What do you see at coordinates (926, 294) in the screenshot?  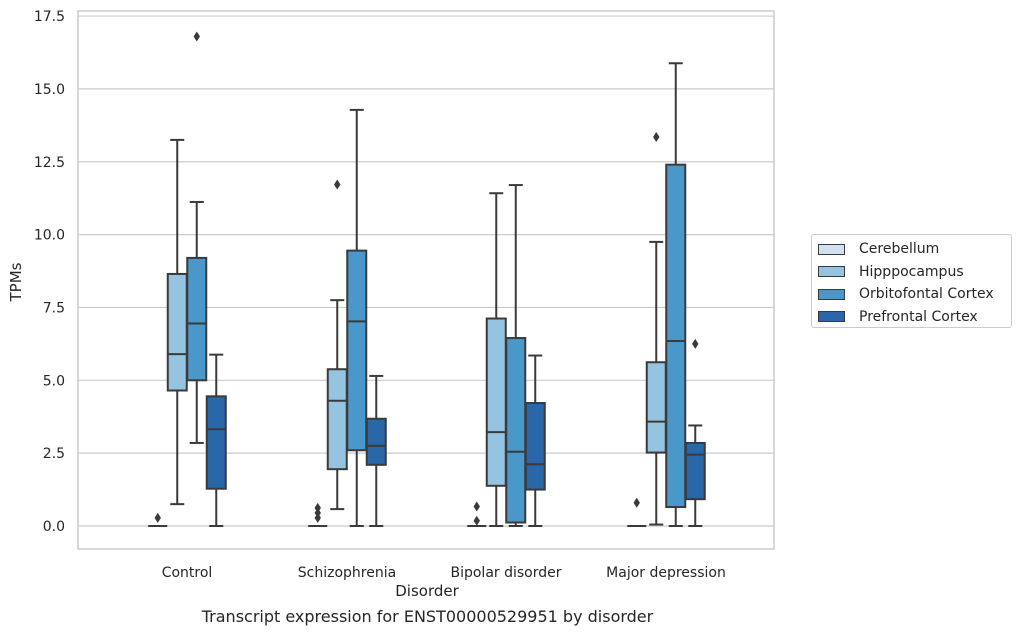 I see `legend-label-orbitofrontal: Orbitofontal Cortex` at bounding box center [926, 294].